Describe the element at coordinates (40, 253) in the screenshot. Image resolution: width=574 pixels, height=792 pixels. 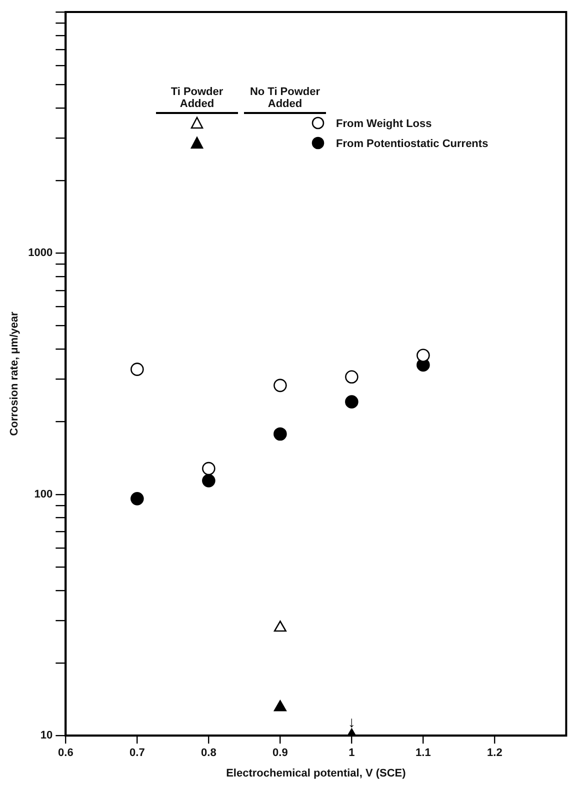
I see `y-tick-label: 1000` at that location.